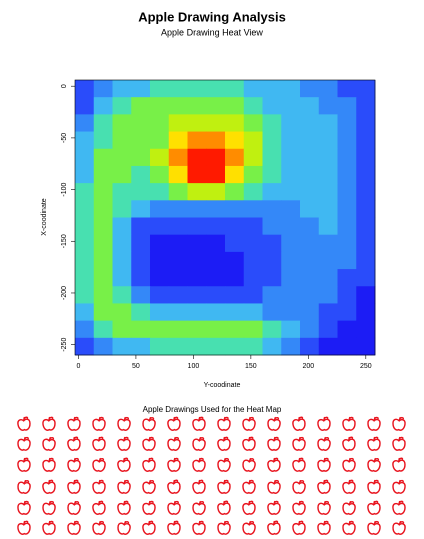  What do you see at coordinates (64, 86) in the screenshot?
I see `y-tick-label: 0` at bounding box center [64, 86].